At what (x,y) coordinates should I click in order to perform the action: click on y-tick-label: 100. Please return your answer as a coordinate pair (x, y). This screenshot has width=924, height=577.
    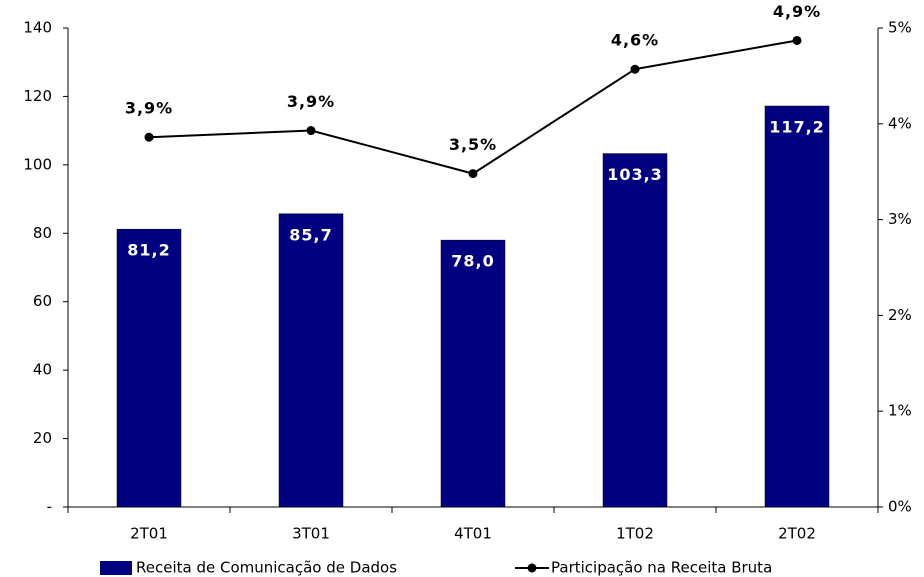
    Looking at the image, I should click on (37, 164).